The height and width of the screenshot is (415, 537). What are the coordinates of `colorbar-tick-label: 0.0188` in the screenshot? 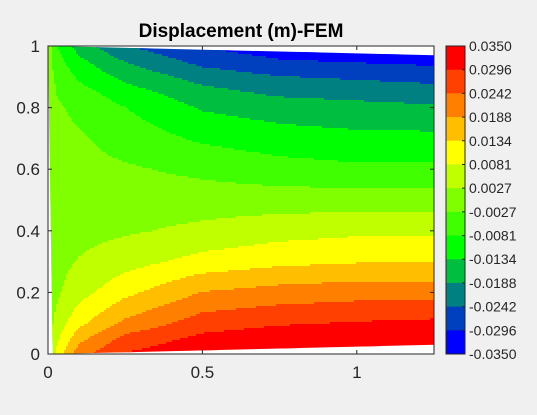 It's located at (490, 117).